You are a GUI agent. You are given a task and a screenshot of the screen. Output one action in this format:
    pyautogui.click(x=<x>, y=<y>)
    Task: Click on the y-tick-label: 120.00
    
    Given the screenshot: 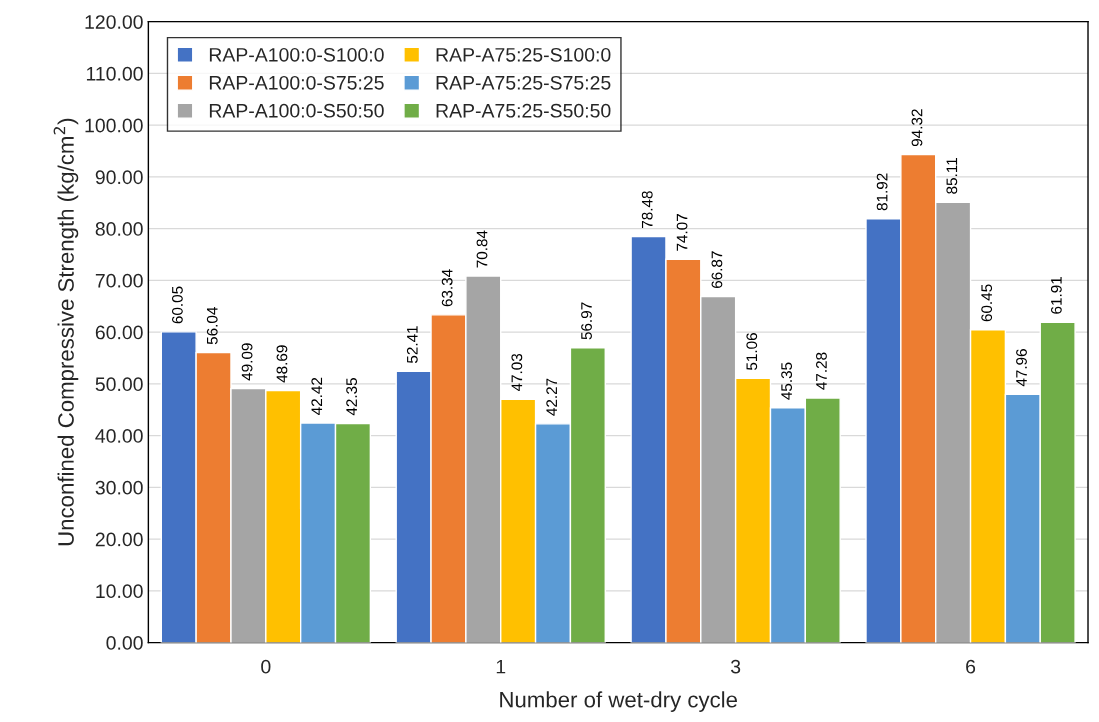 What is the action you would take?
    pyautogui.click(x=114, y=22)
    